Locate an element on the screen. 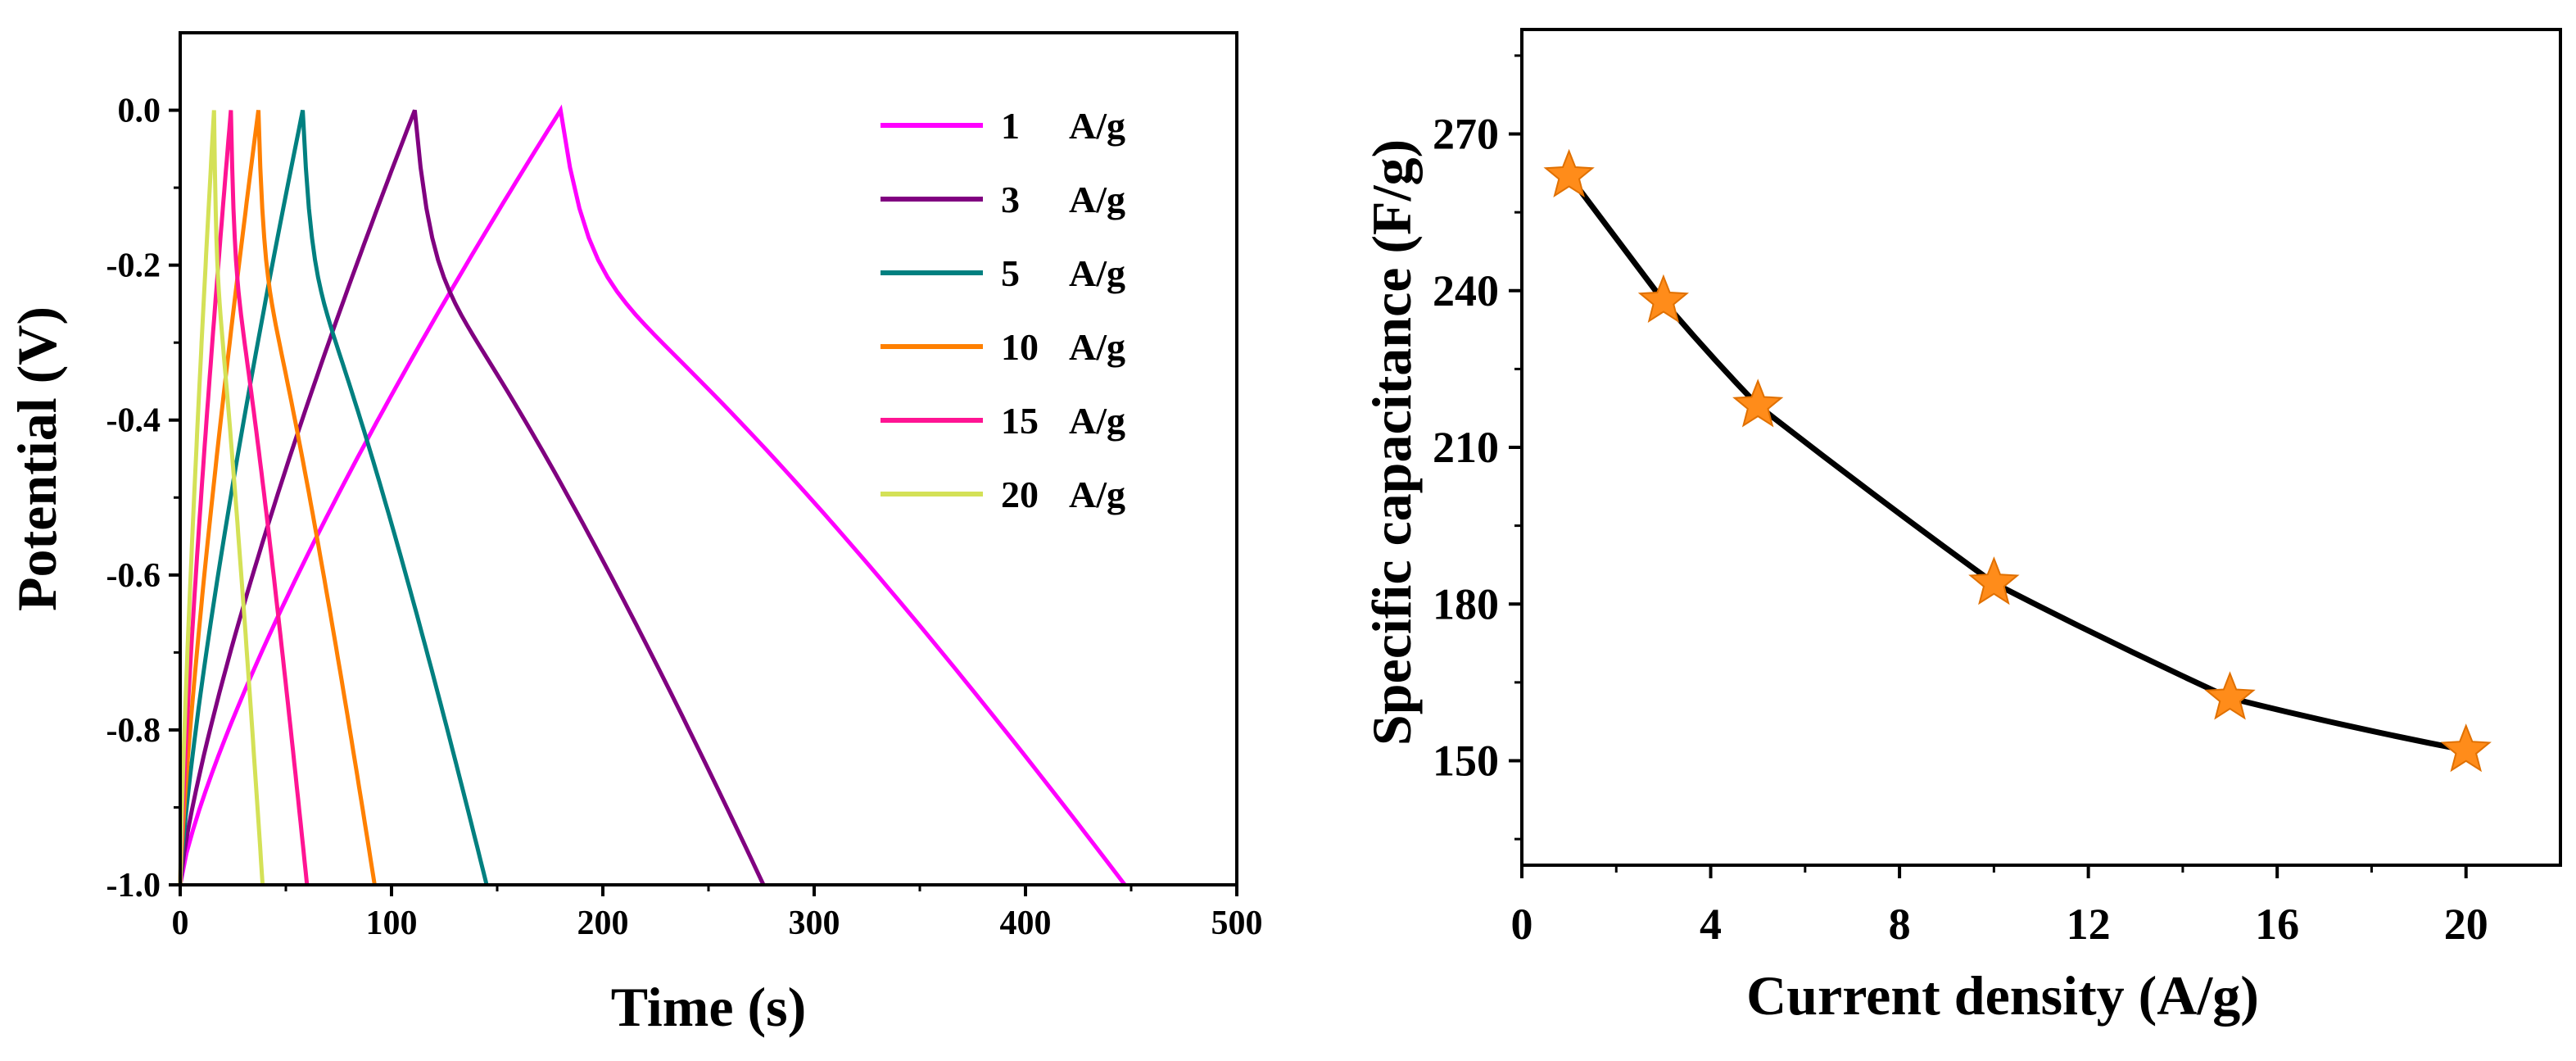 The image size is (2576, 1061). capacitance-y-tick-label: 150 is located at coordinates (1466, 761).